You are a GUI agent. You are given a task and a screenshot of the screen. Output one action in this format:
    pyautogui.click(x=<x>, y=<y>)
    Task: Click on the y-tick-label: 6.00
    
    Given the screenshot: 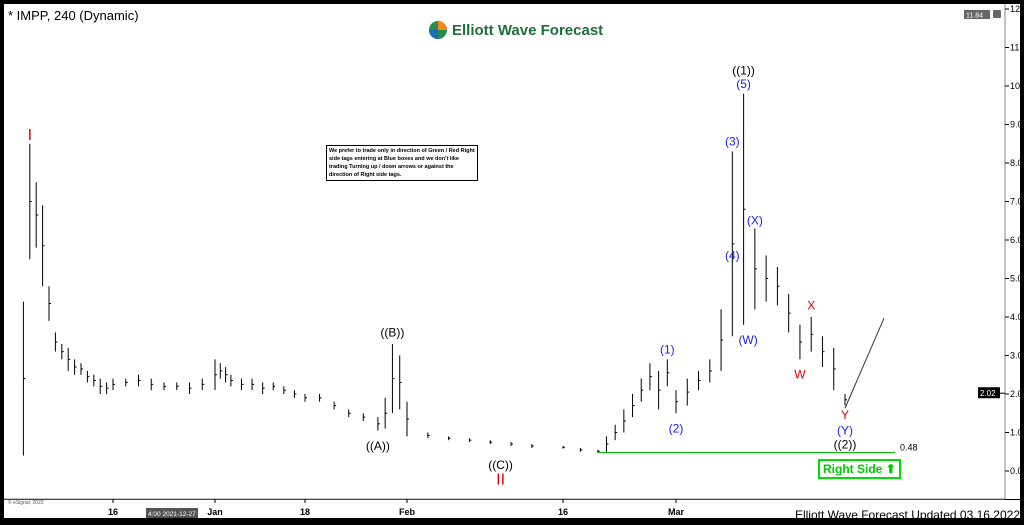 What is the action you would take?
    pyautogui.click(x=1017, y=240)
    